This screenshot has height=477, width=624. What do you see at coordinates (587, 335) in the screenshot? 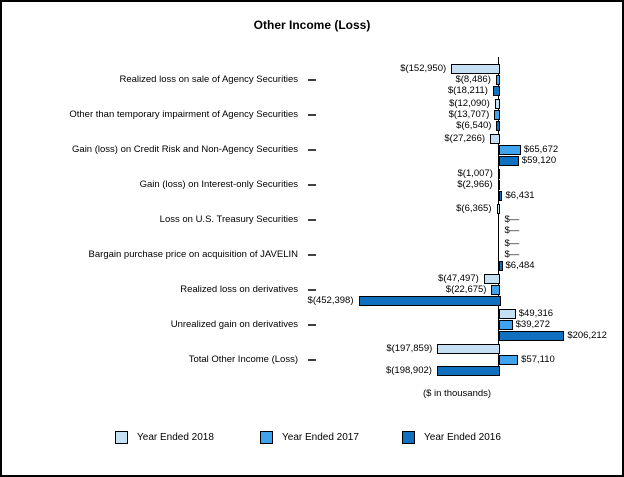
I see `value-label: $206,212` at bounding box center [587, 335].